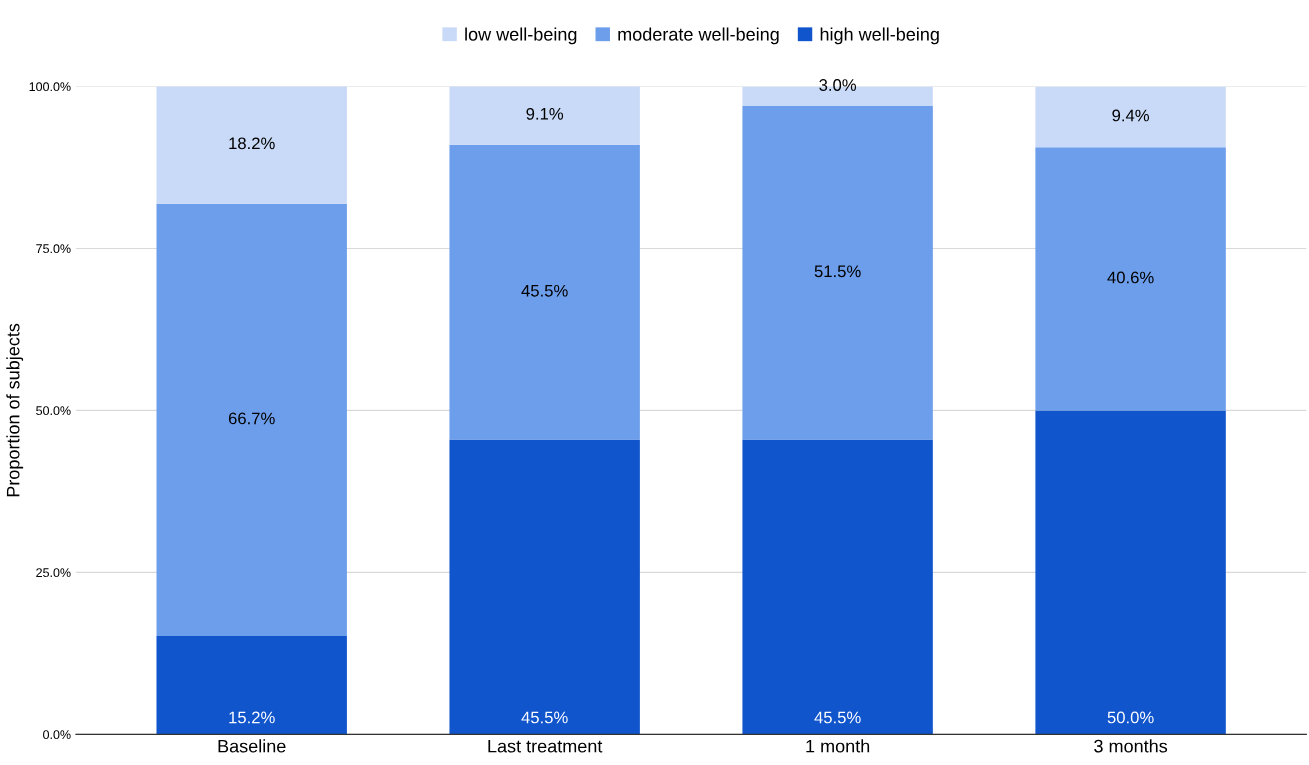 Image resolution: width=1309 pixels, height=765 pixels. I want to click on data-label: 18.2%, so click(252, 143).